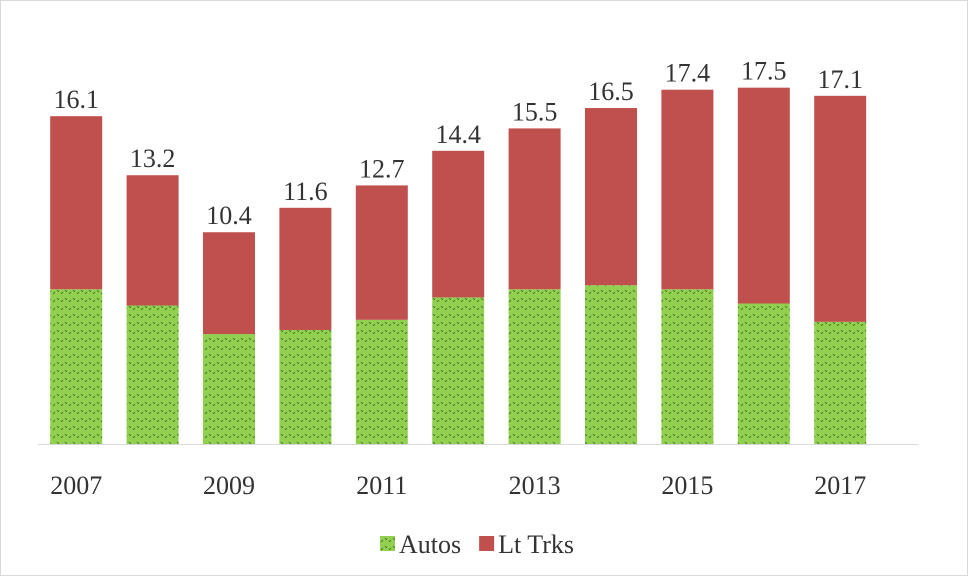 This screenshot has width=969, height=577. What do you see at coordinates (430, 544) in the screenshot?
I see `legend-label: Autos` at bounding box center [430, 544].